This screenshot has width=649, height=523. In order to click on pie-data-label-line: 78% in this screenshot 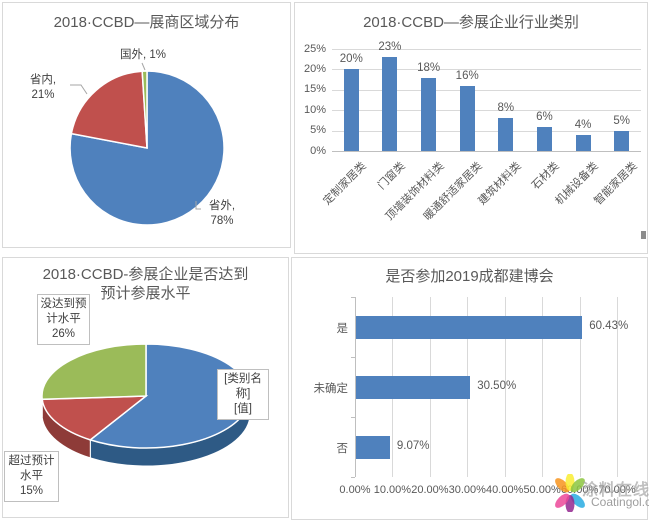, I will do `click(222, 220)`.